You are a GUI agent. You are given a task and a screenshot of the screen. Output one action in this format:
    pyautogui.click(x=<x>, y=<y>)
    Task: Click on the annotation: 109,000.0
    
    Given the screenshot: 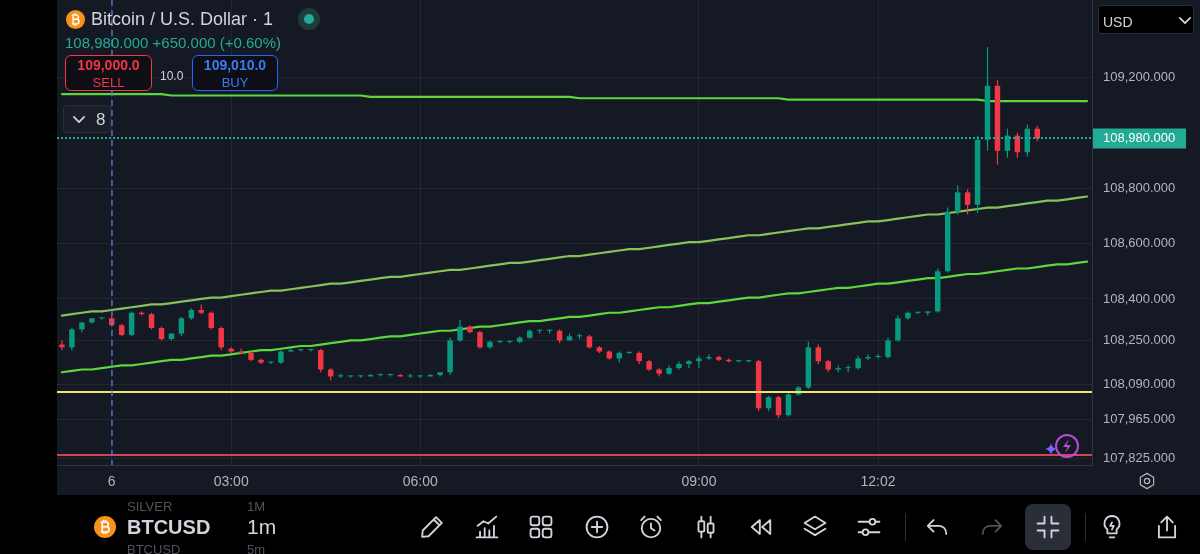 What is the action you would take?
    pyautogui.click(x=108, y=64)
    